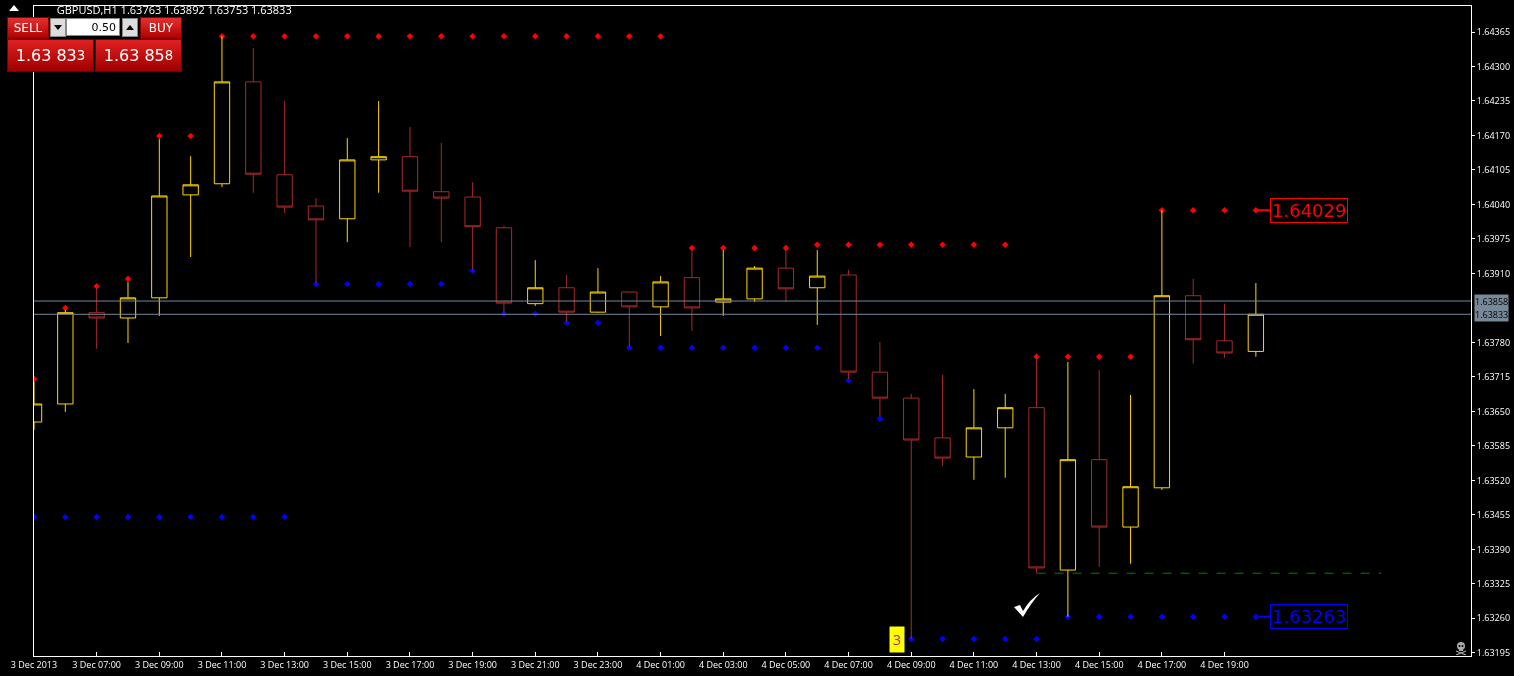 Image resolution: width=1514 pixels, height=676 pixels. What do you see at coordinates (161, 28) in the screenshot?
I see `annotation: BUY` at bounding box center [161, 28].